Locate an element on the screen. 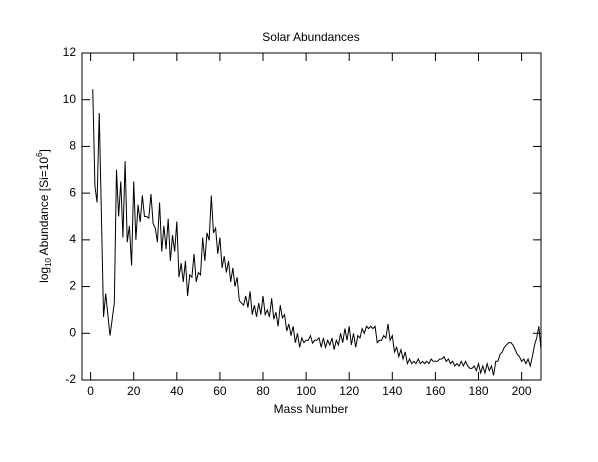  x-axis-label: Mass Number is located at coordinates (311, 409).